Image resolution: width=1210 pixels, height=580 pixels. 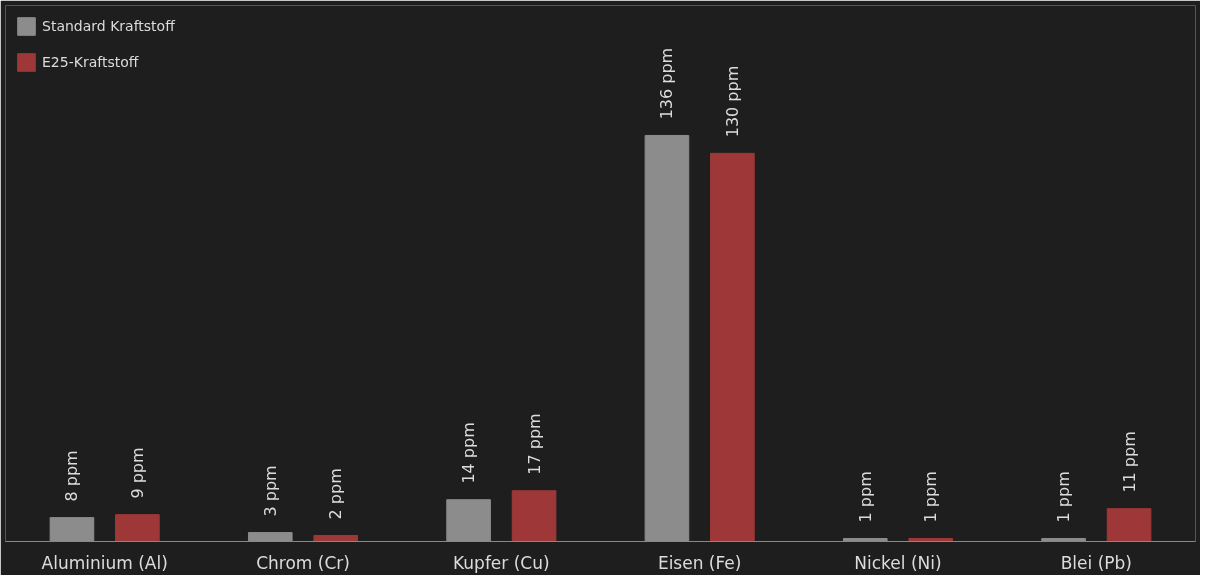 I want to click on x-tick-label: Nickel (Ni), so click(x=898, y=562).